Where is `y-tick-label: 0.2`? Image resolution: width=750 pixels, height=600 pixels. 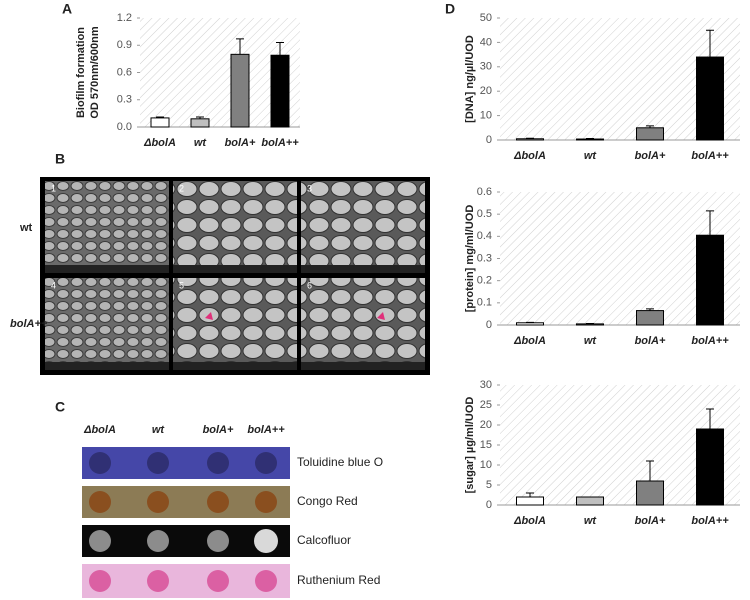
y-tick-label: 0.2 is located at coordinates (484, 281).